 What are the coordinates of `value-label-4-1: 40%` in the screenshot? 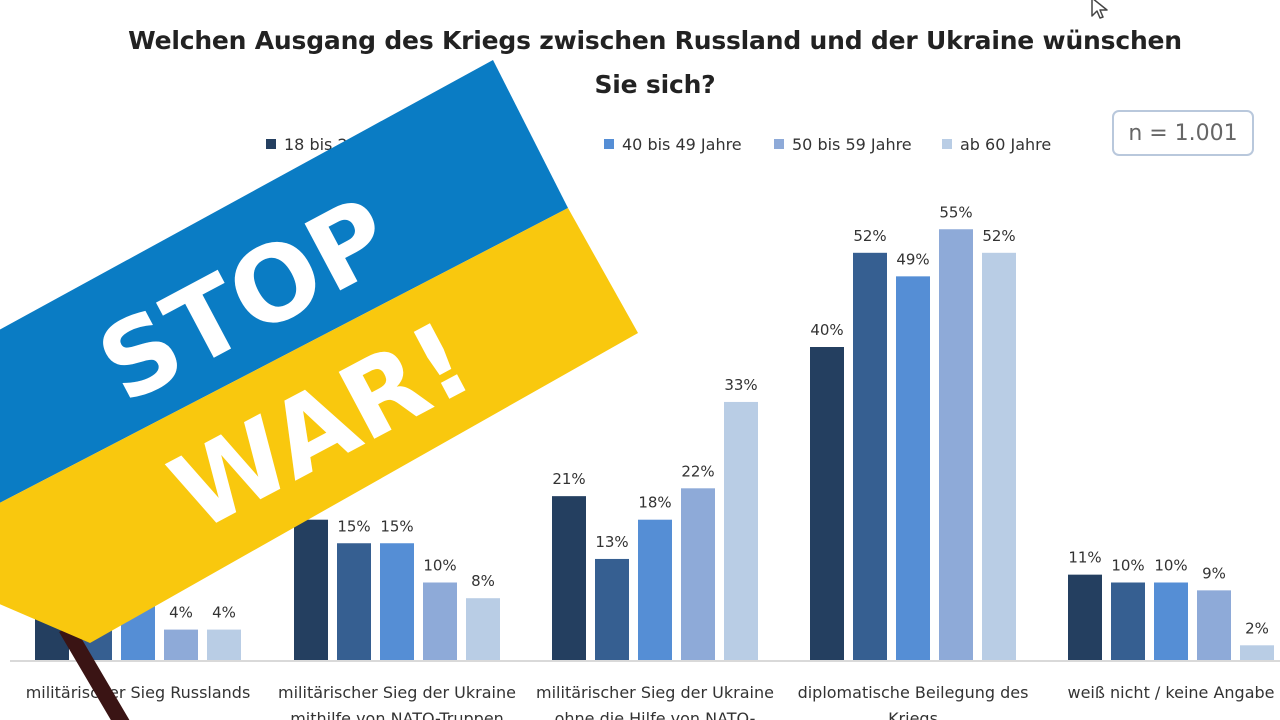 It's located at (826, 330).